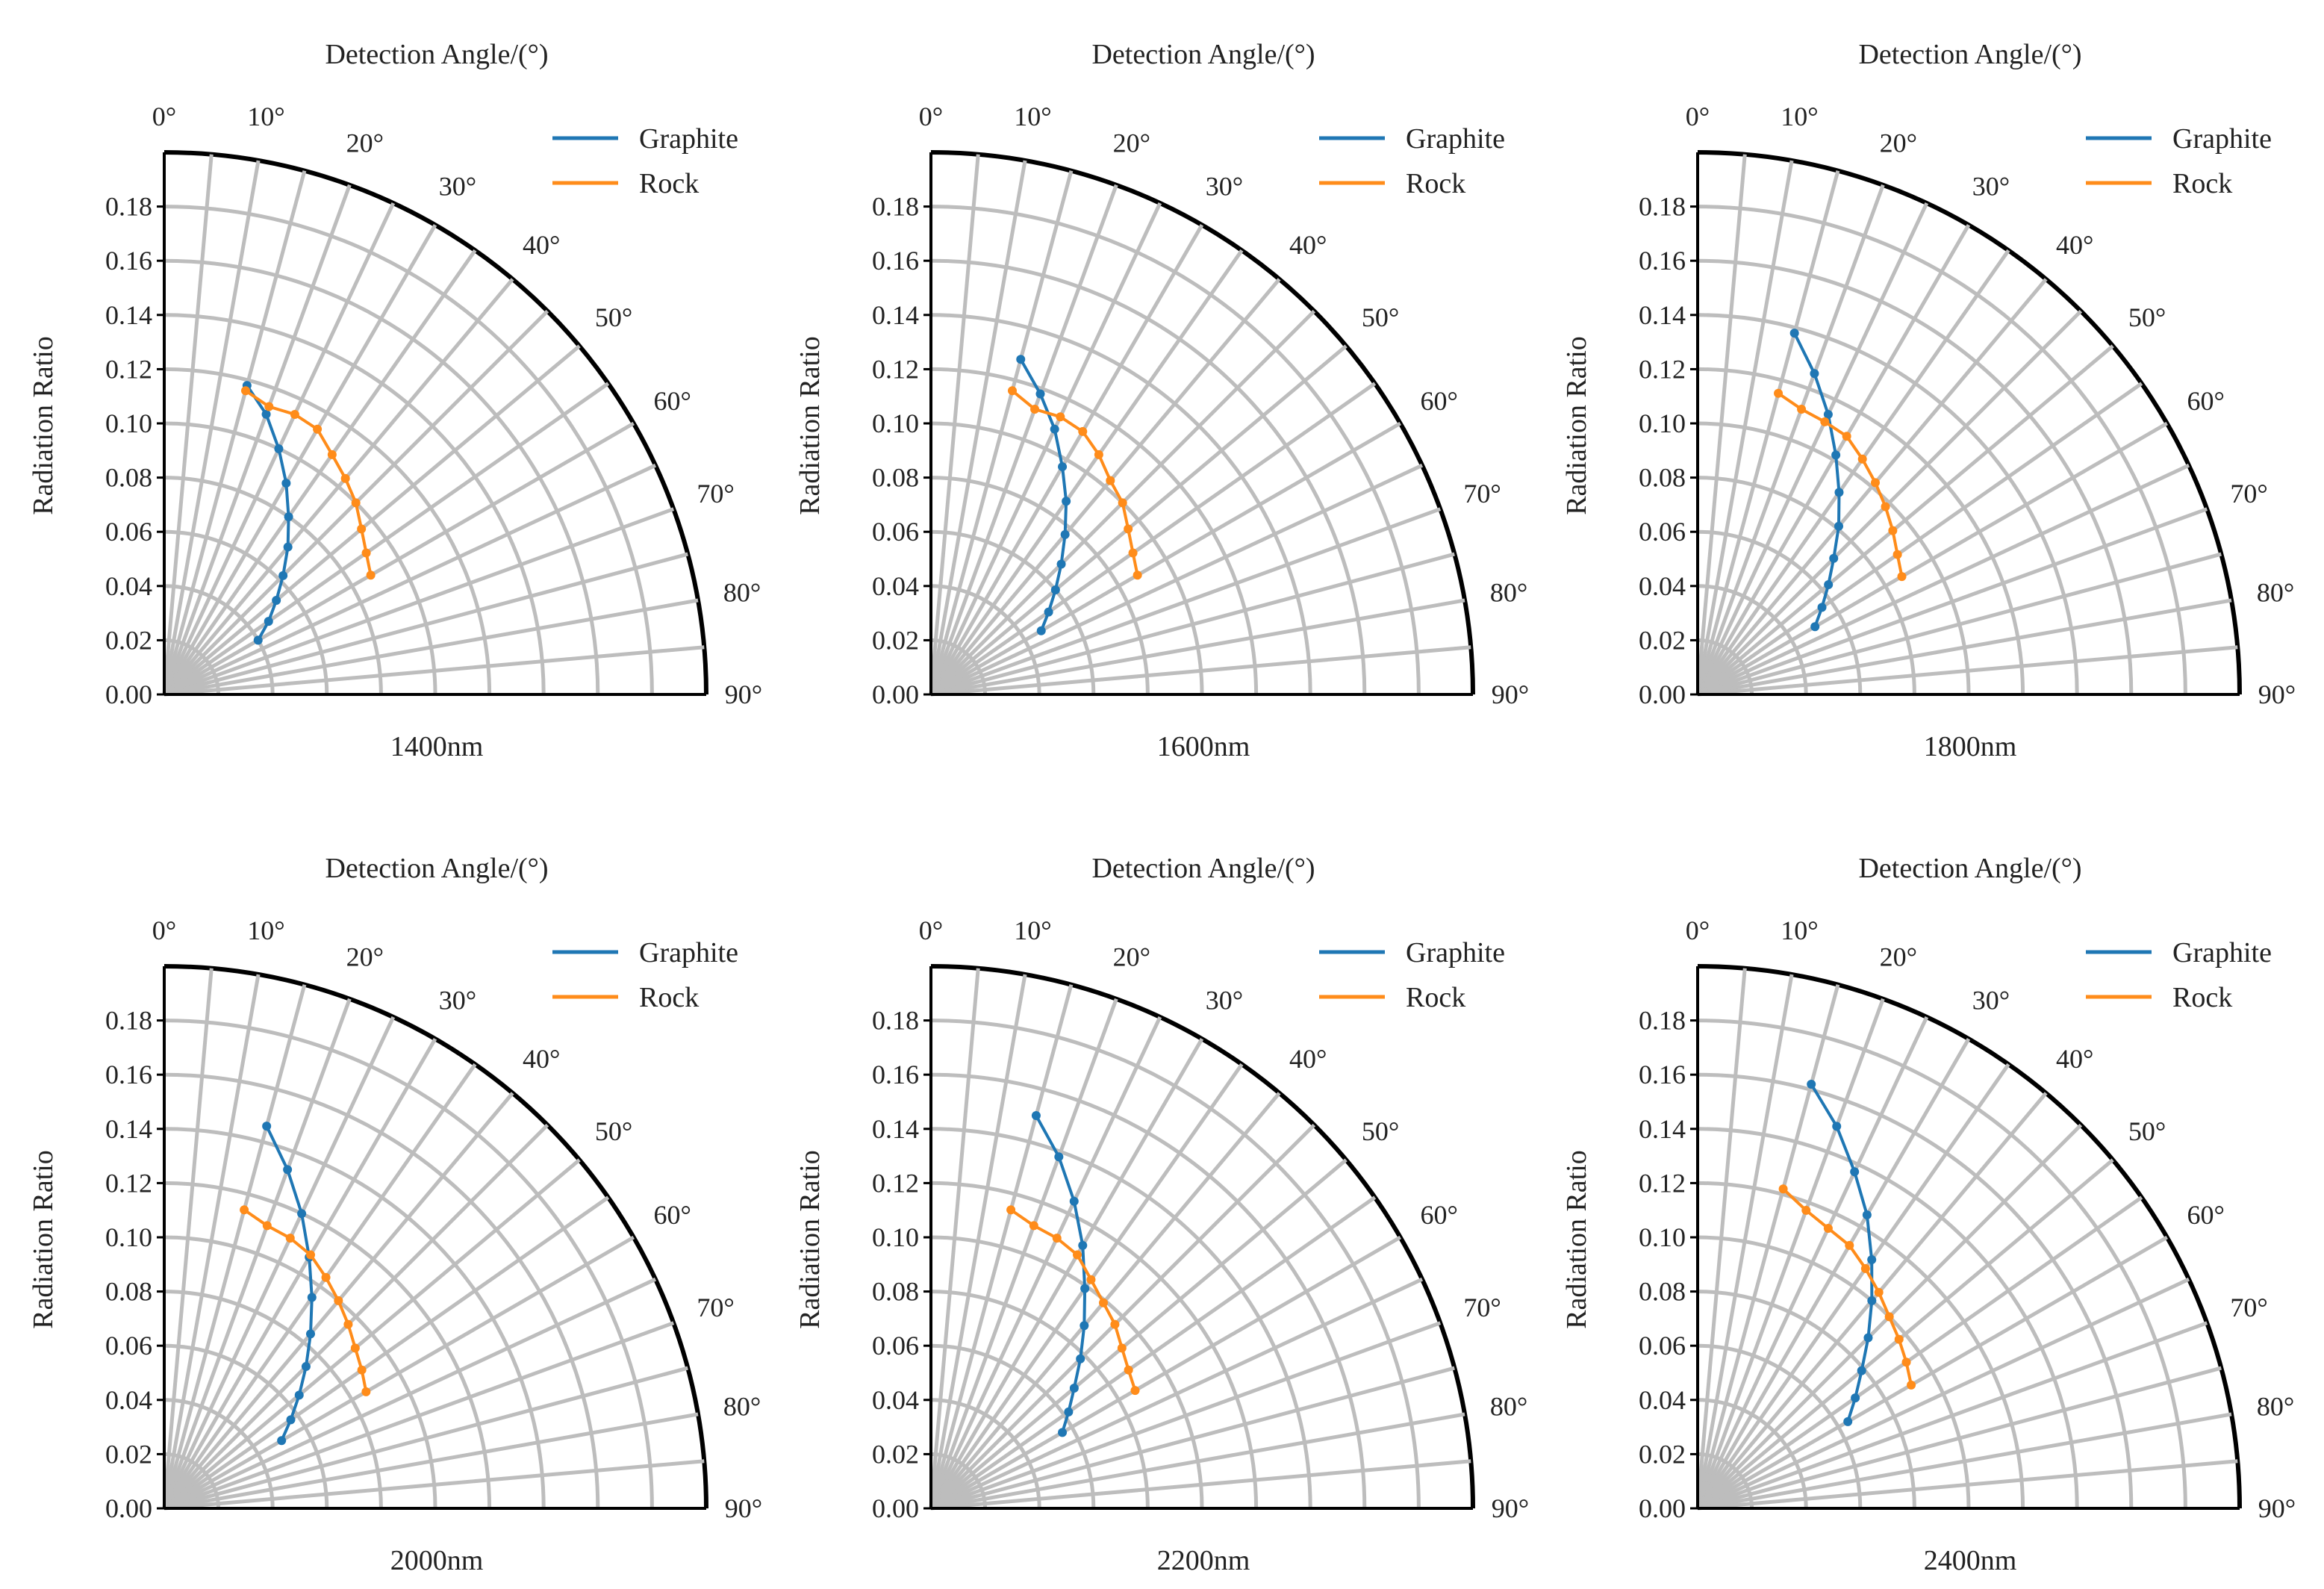 This screenshot has width=2324, height=1589. I want to click on radial-tick-label: 0.06, so click(896, 1346).